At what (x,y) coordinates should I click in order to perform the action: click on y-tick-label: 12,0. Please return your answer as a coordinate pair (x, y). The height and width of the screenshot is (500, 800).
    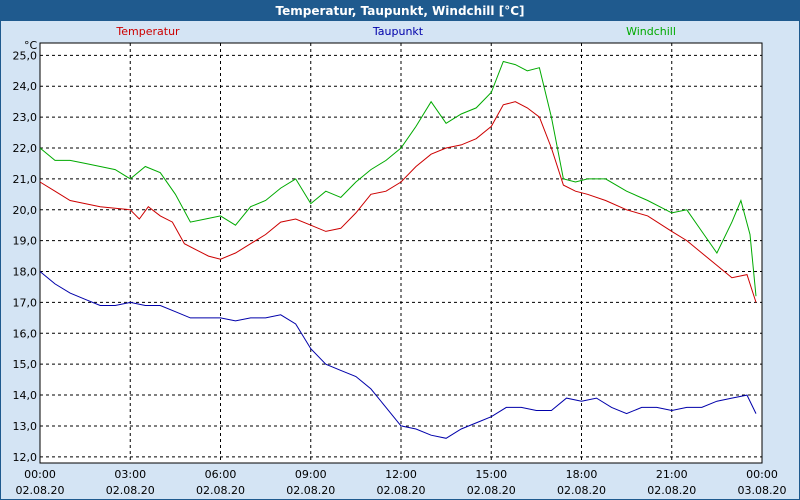
    Looking at the image, I should click on (25, 457).